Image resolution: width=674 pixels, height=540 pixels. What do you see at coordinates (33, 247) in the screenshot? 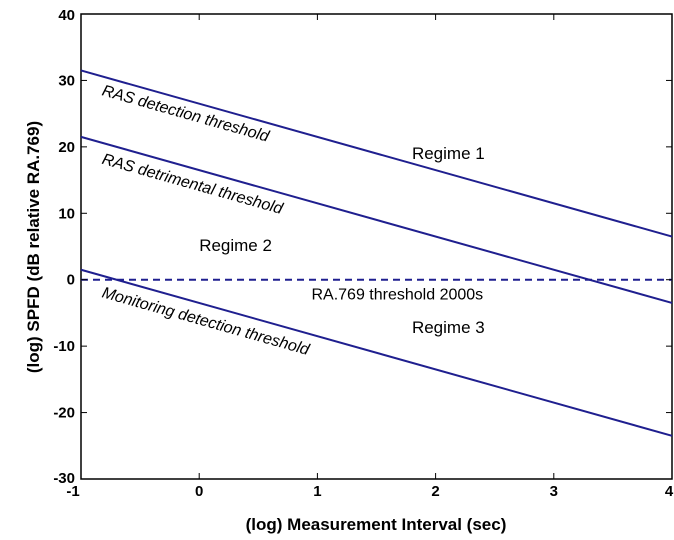
I see `y-axis-label: (log) SPFD (dB relative RA.769)` at bounding box center [33, 247].